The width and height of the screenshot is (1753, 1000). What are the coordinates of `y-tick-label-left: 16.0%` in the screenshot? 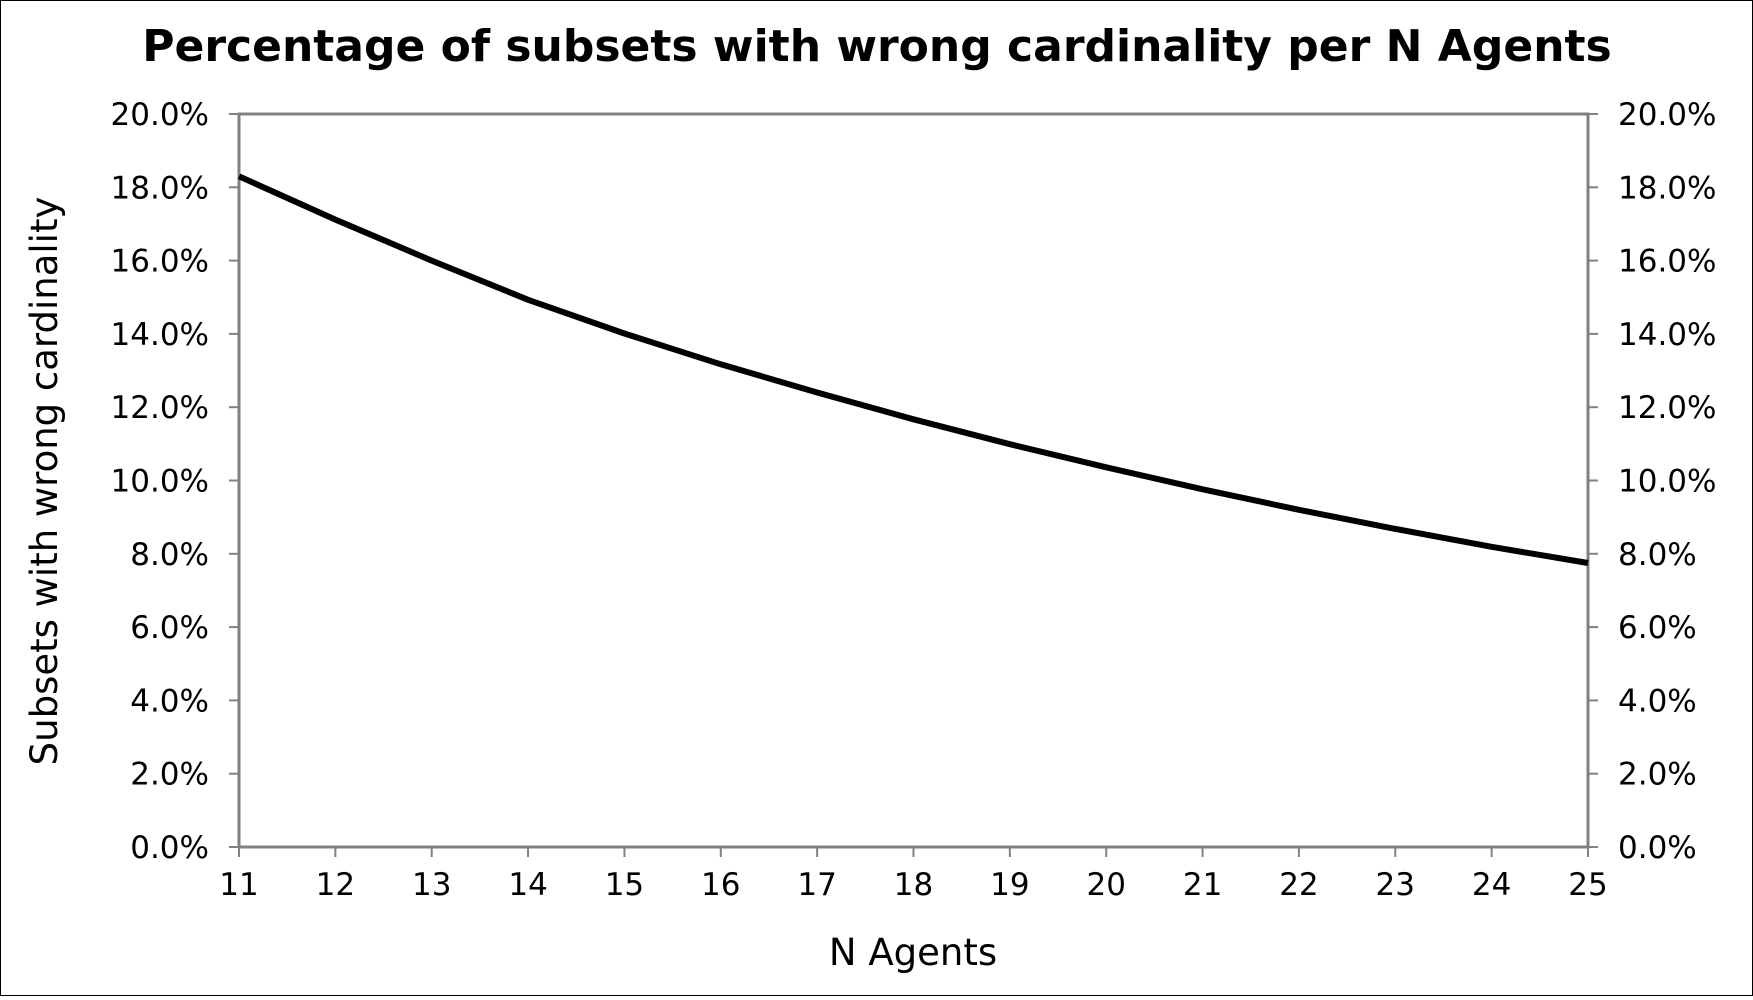 It's located at (160, 262).